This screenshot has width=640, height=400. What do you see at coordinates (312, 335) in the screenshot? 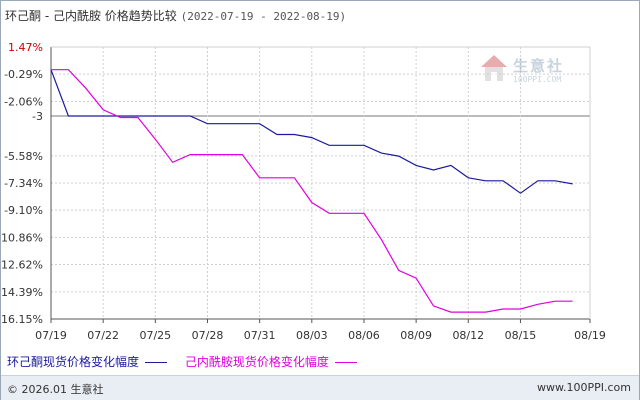
I see `x-tick-label: 08/03` at bounding box center [312, 335].